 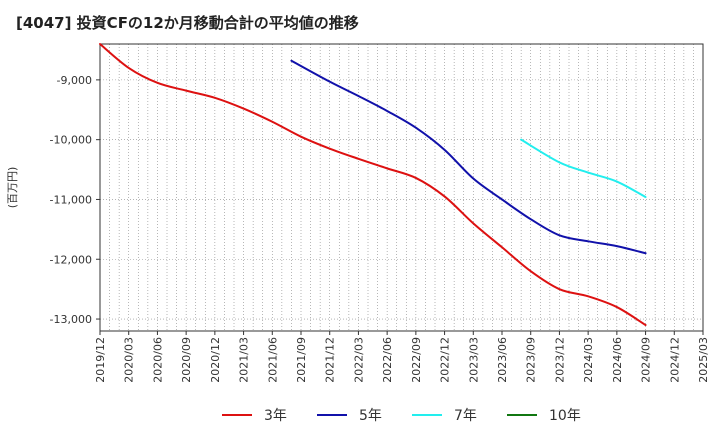 I want to click on x-tick-label: 2023/06, so click(x=502, y=360).